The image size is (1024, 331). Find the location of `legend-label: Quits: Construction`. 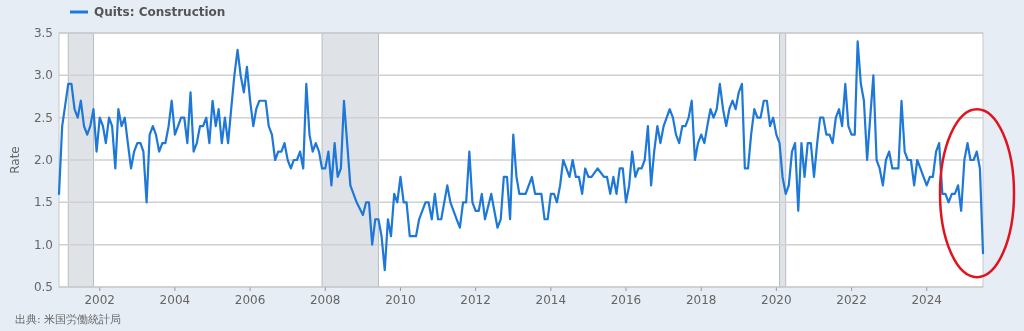

legend-label: Quits: Construction is located at coordinates (160, 12).